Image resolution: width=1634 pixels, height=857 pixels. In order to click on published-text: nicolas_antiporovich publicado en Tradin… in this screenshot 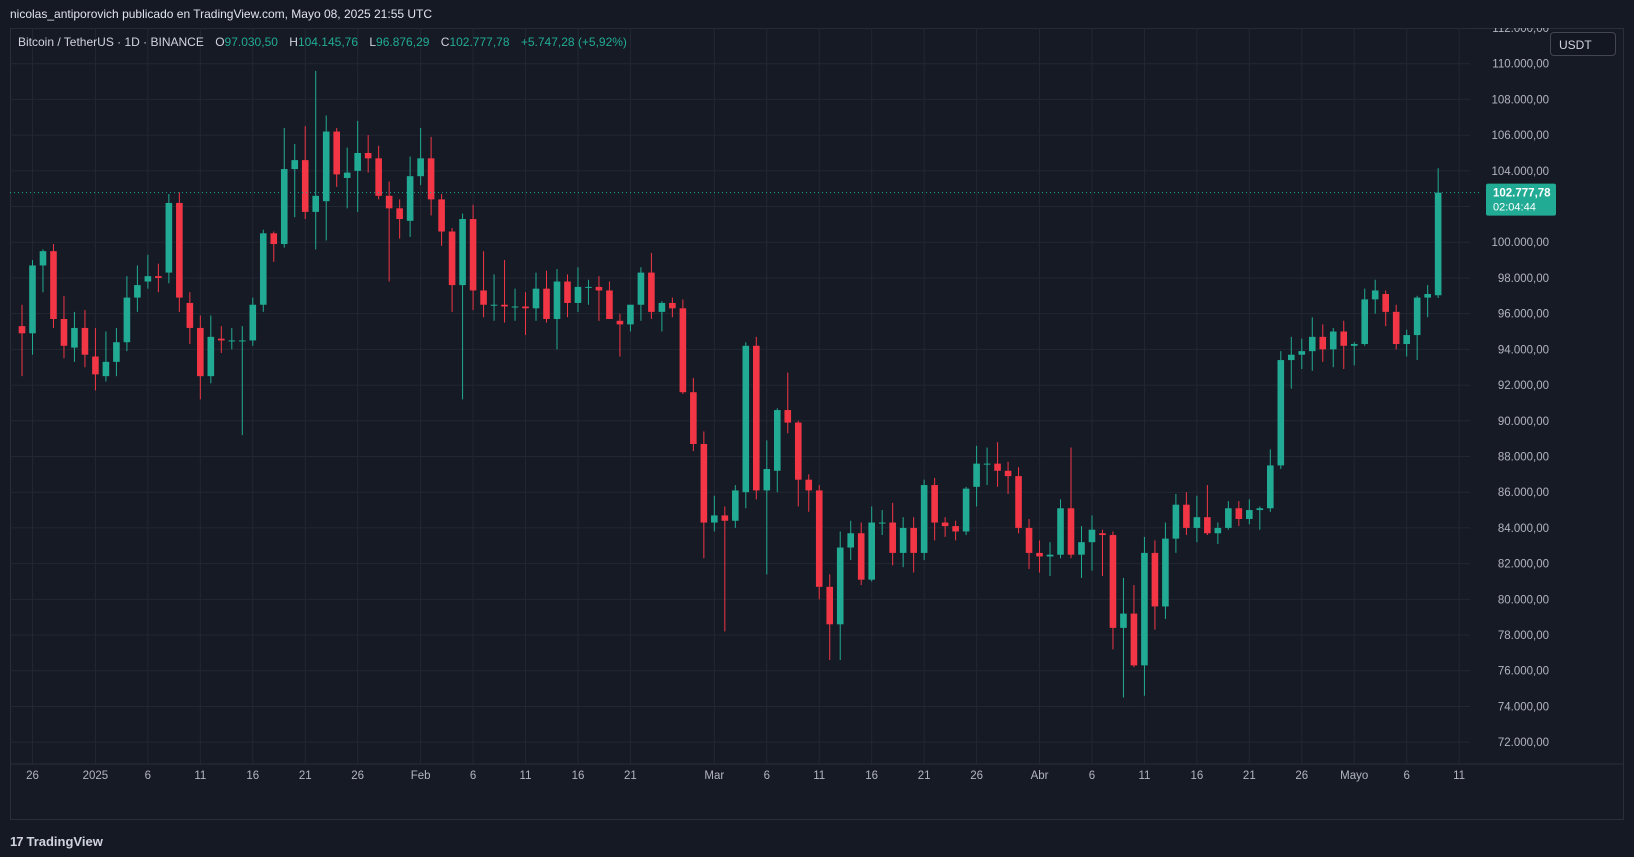, I will do `click(221, 14)`.